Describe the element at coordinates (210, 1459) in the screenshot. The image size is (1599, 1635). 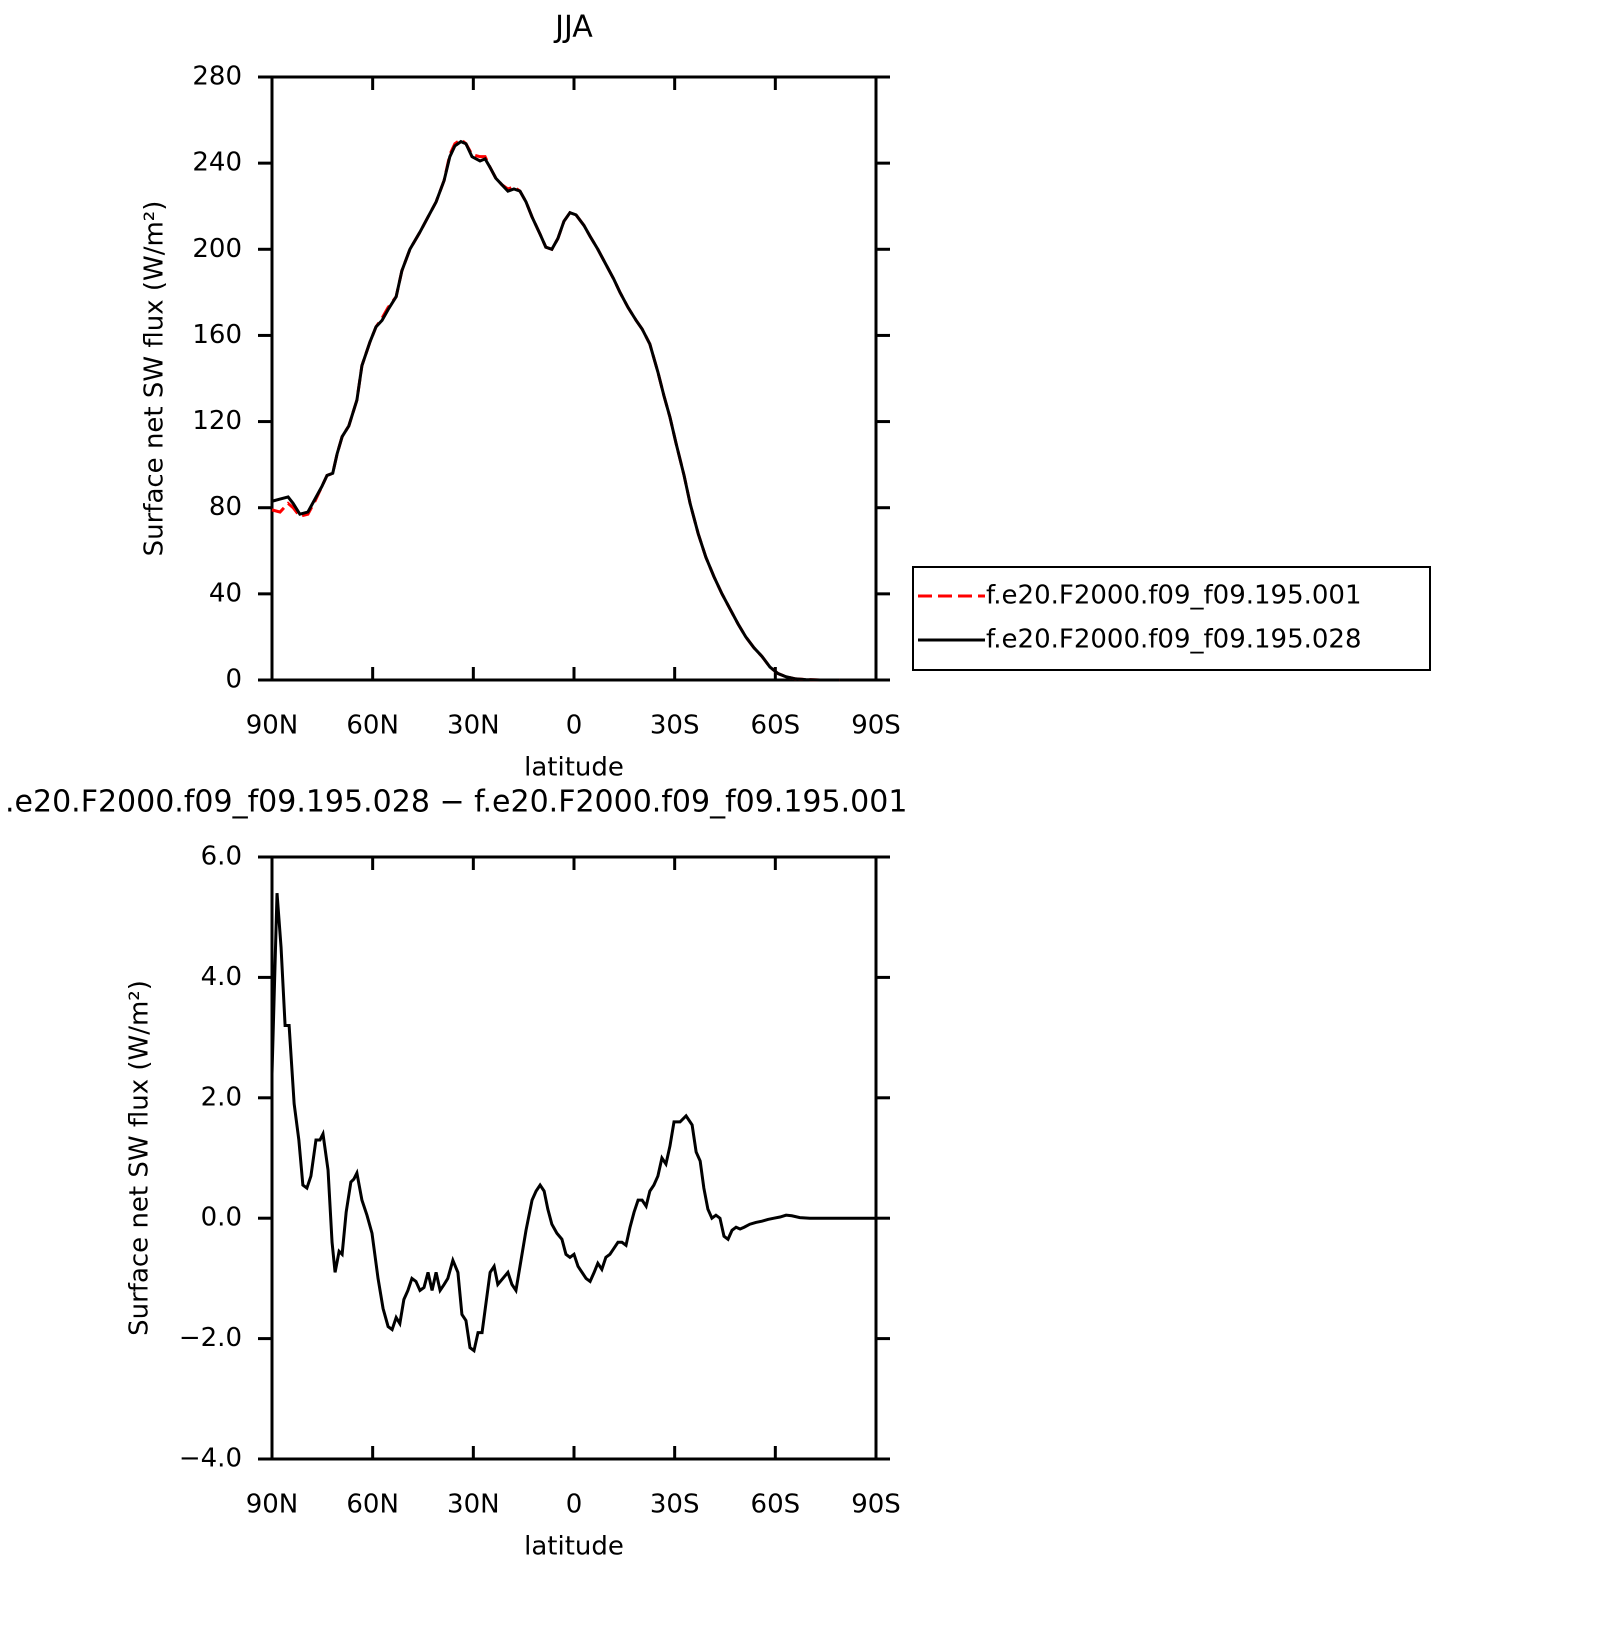
I see `y-tick-label: −4.0` at that location.